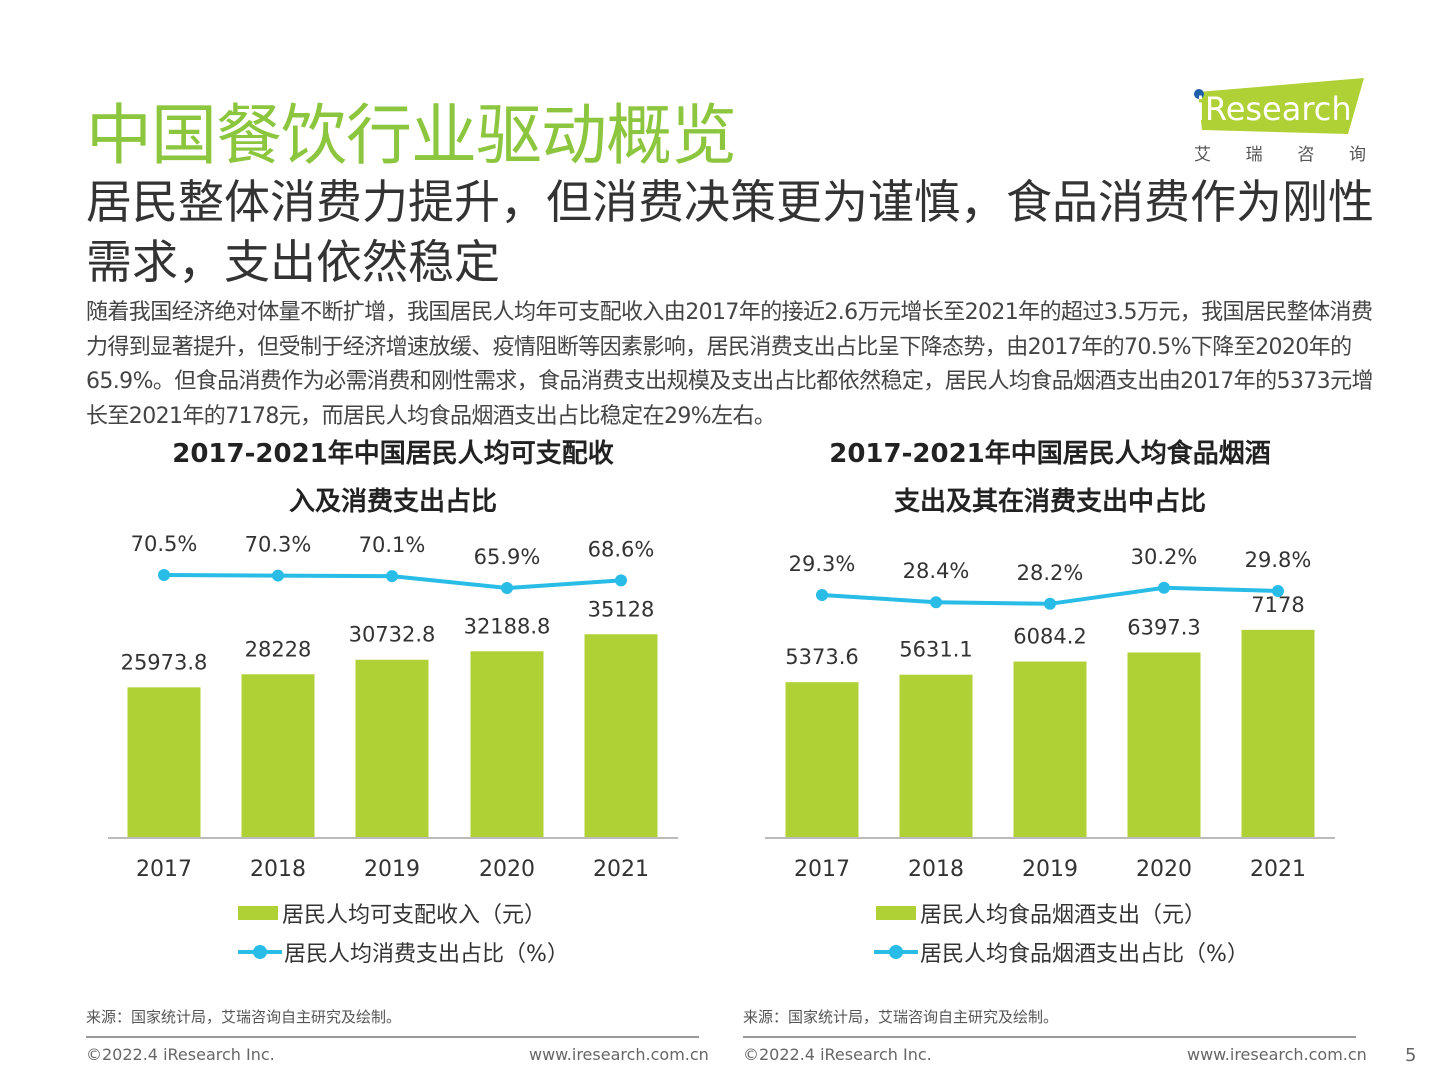 The image size is (1439, 1080). I want to click on legend-label: 居民人均食品烟酒支出占比（%）, so click(1084, 954).